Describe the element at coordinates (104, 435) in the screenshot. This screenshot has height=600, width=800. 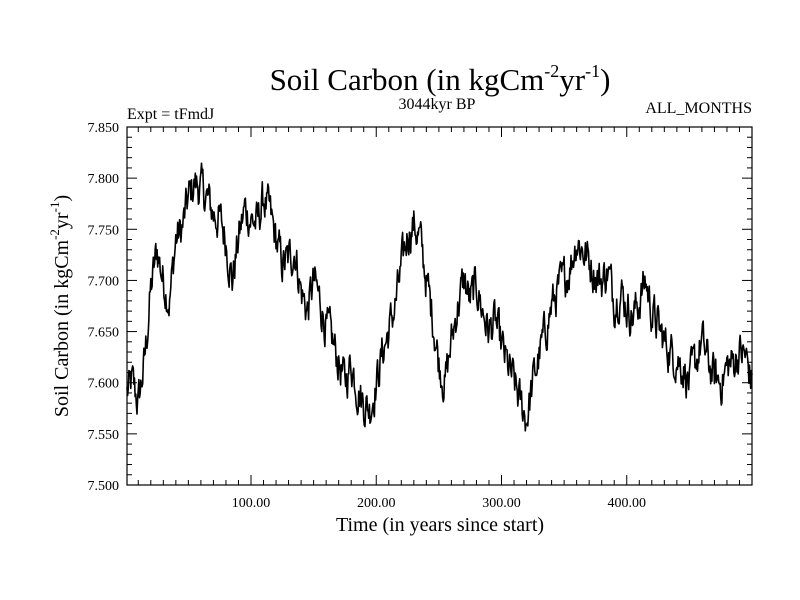
I see `y-tick-label: 7.550` at that location.